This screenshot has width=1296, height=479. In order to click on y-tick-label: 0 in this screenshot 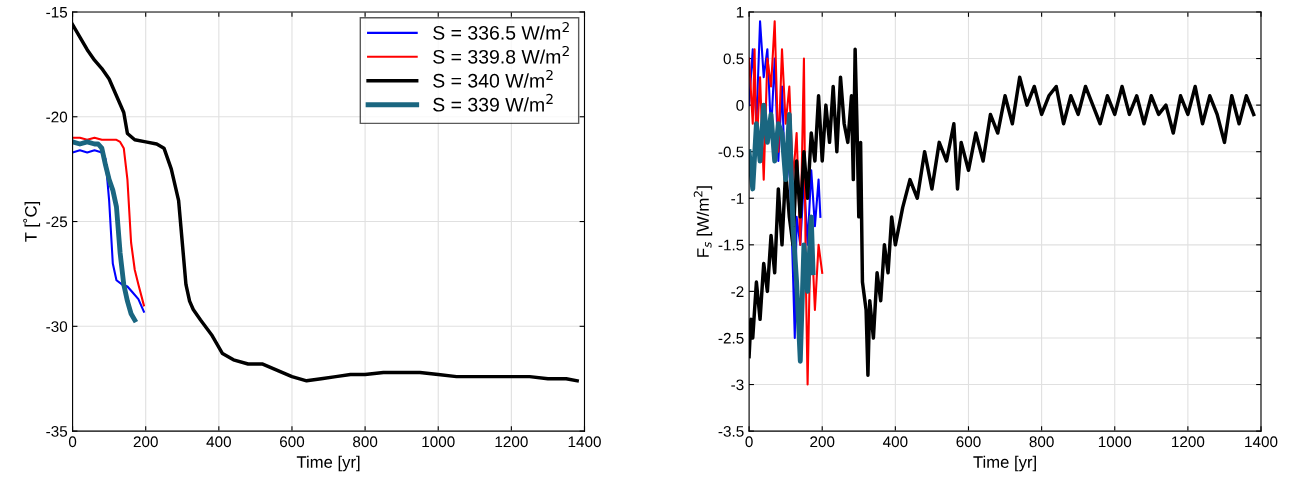, I will do `click(740, 105)`.